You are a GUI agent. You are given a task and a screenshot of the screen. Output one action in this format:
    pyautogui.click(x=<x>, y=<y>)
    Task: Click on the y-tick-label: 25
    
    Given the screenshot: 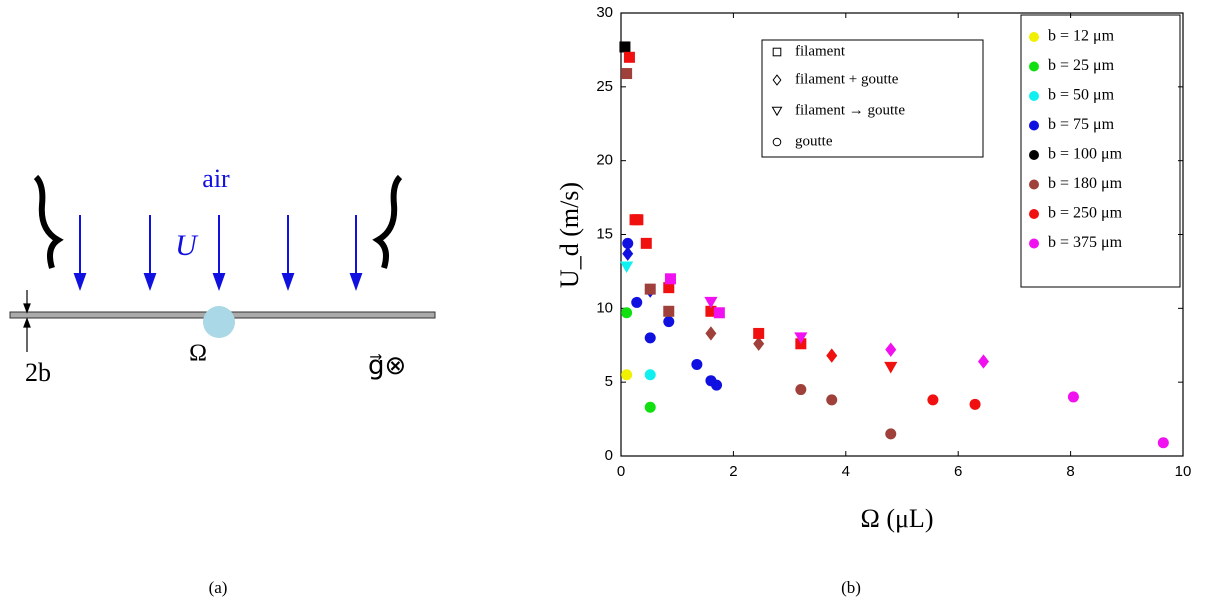 What is the action you would take?
    pyautogui.click(x=604, y=86)
    